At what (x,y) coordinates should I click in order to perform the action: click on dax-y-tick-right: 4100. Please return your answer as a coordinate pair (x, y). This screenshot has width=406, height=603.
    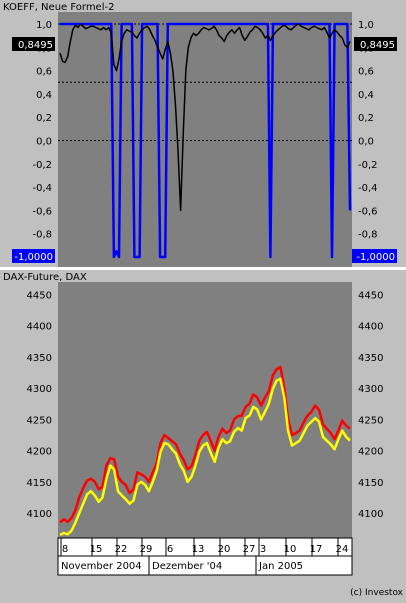
    Looking at the image, I should click on (370, 514).